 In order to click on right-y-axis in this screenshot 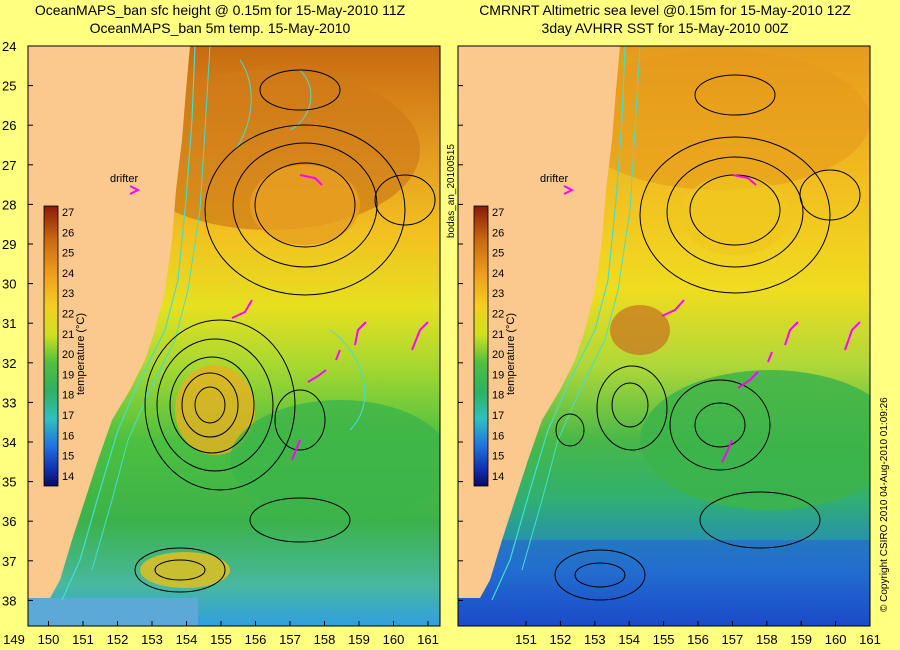, I will do `click(460, 323)`.